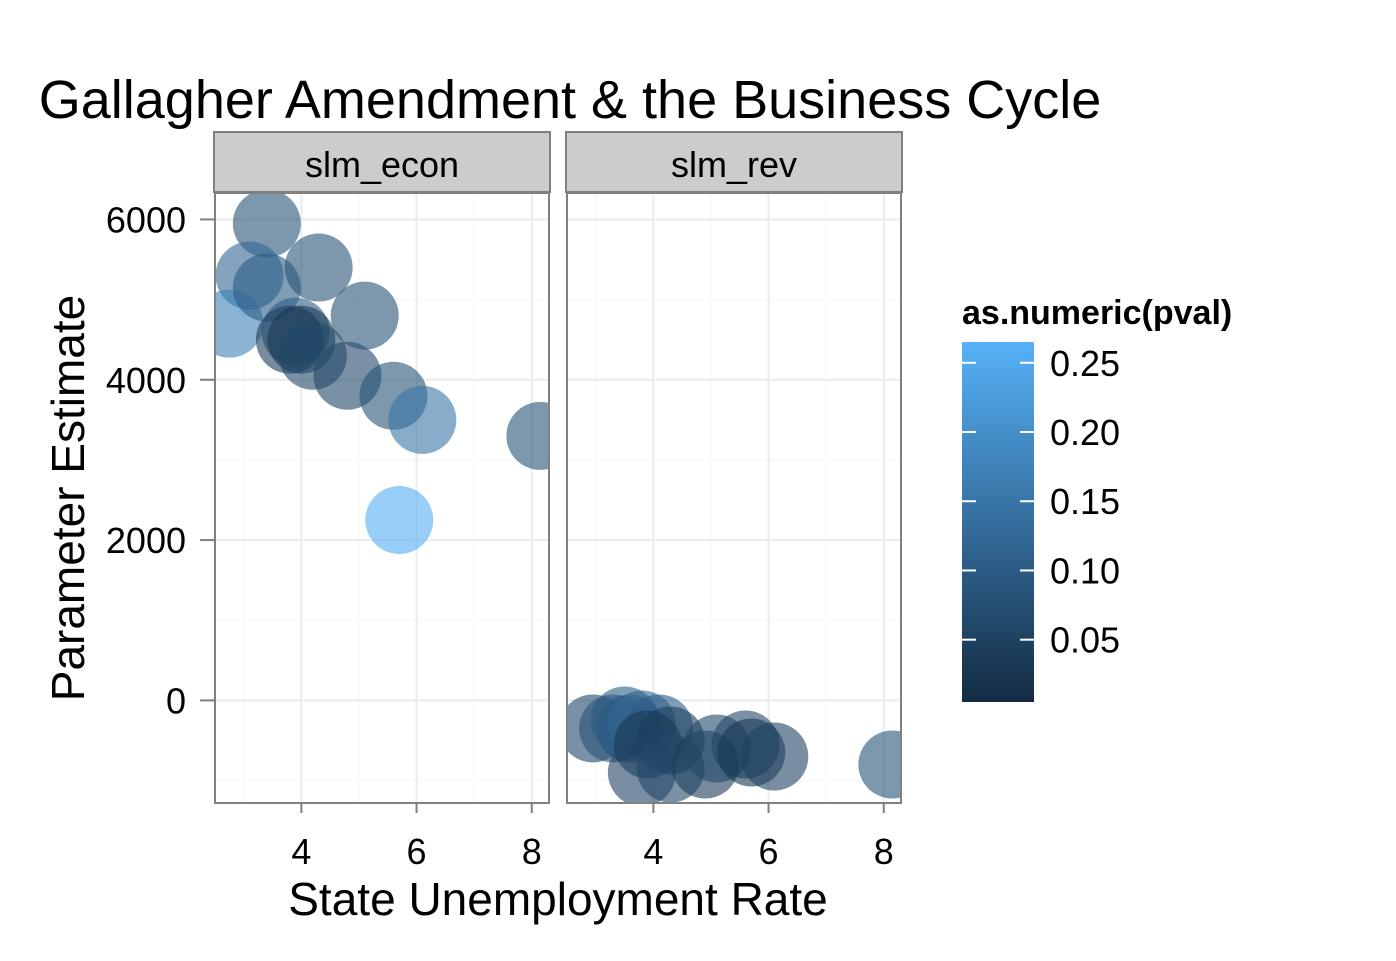 This screenshot has width=1396, height=961. I want to click on legend-colorbar, so click(998, 522).